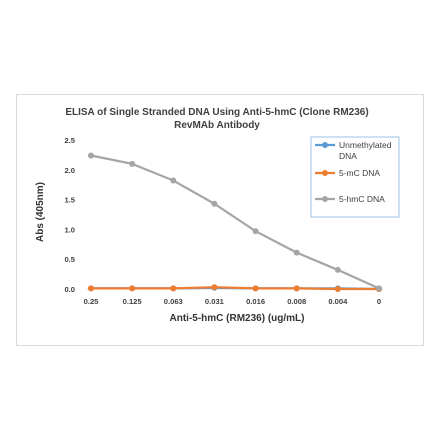  I want to click on x-tick-label: 0, so click(379, 301).